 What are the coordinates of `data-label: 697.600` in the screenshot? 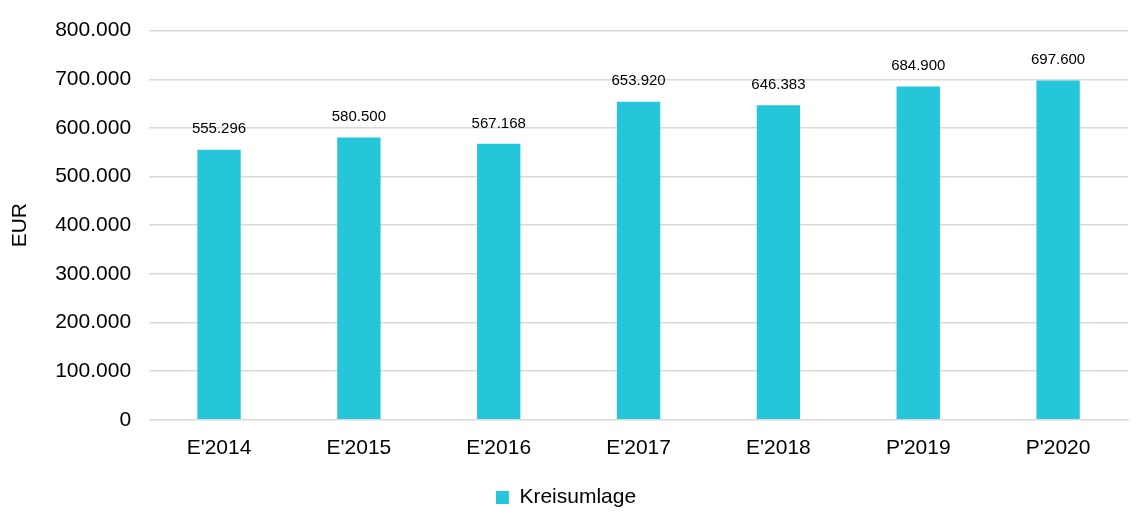 It's located at (1058, 59).